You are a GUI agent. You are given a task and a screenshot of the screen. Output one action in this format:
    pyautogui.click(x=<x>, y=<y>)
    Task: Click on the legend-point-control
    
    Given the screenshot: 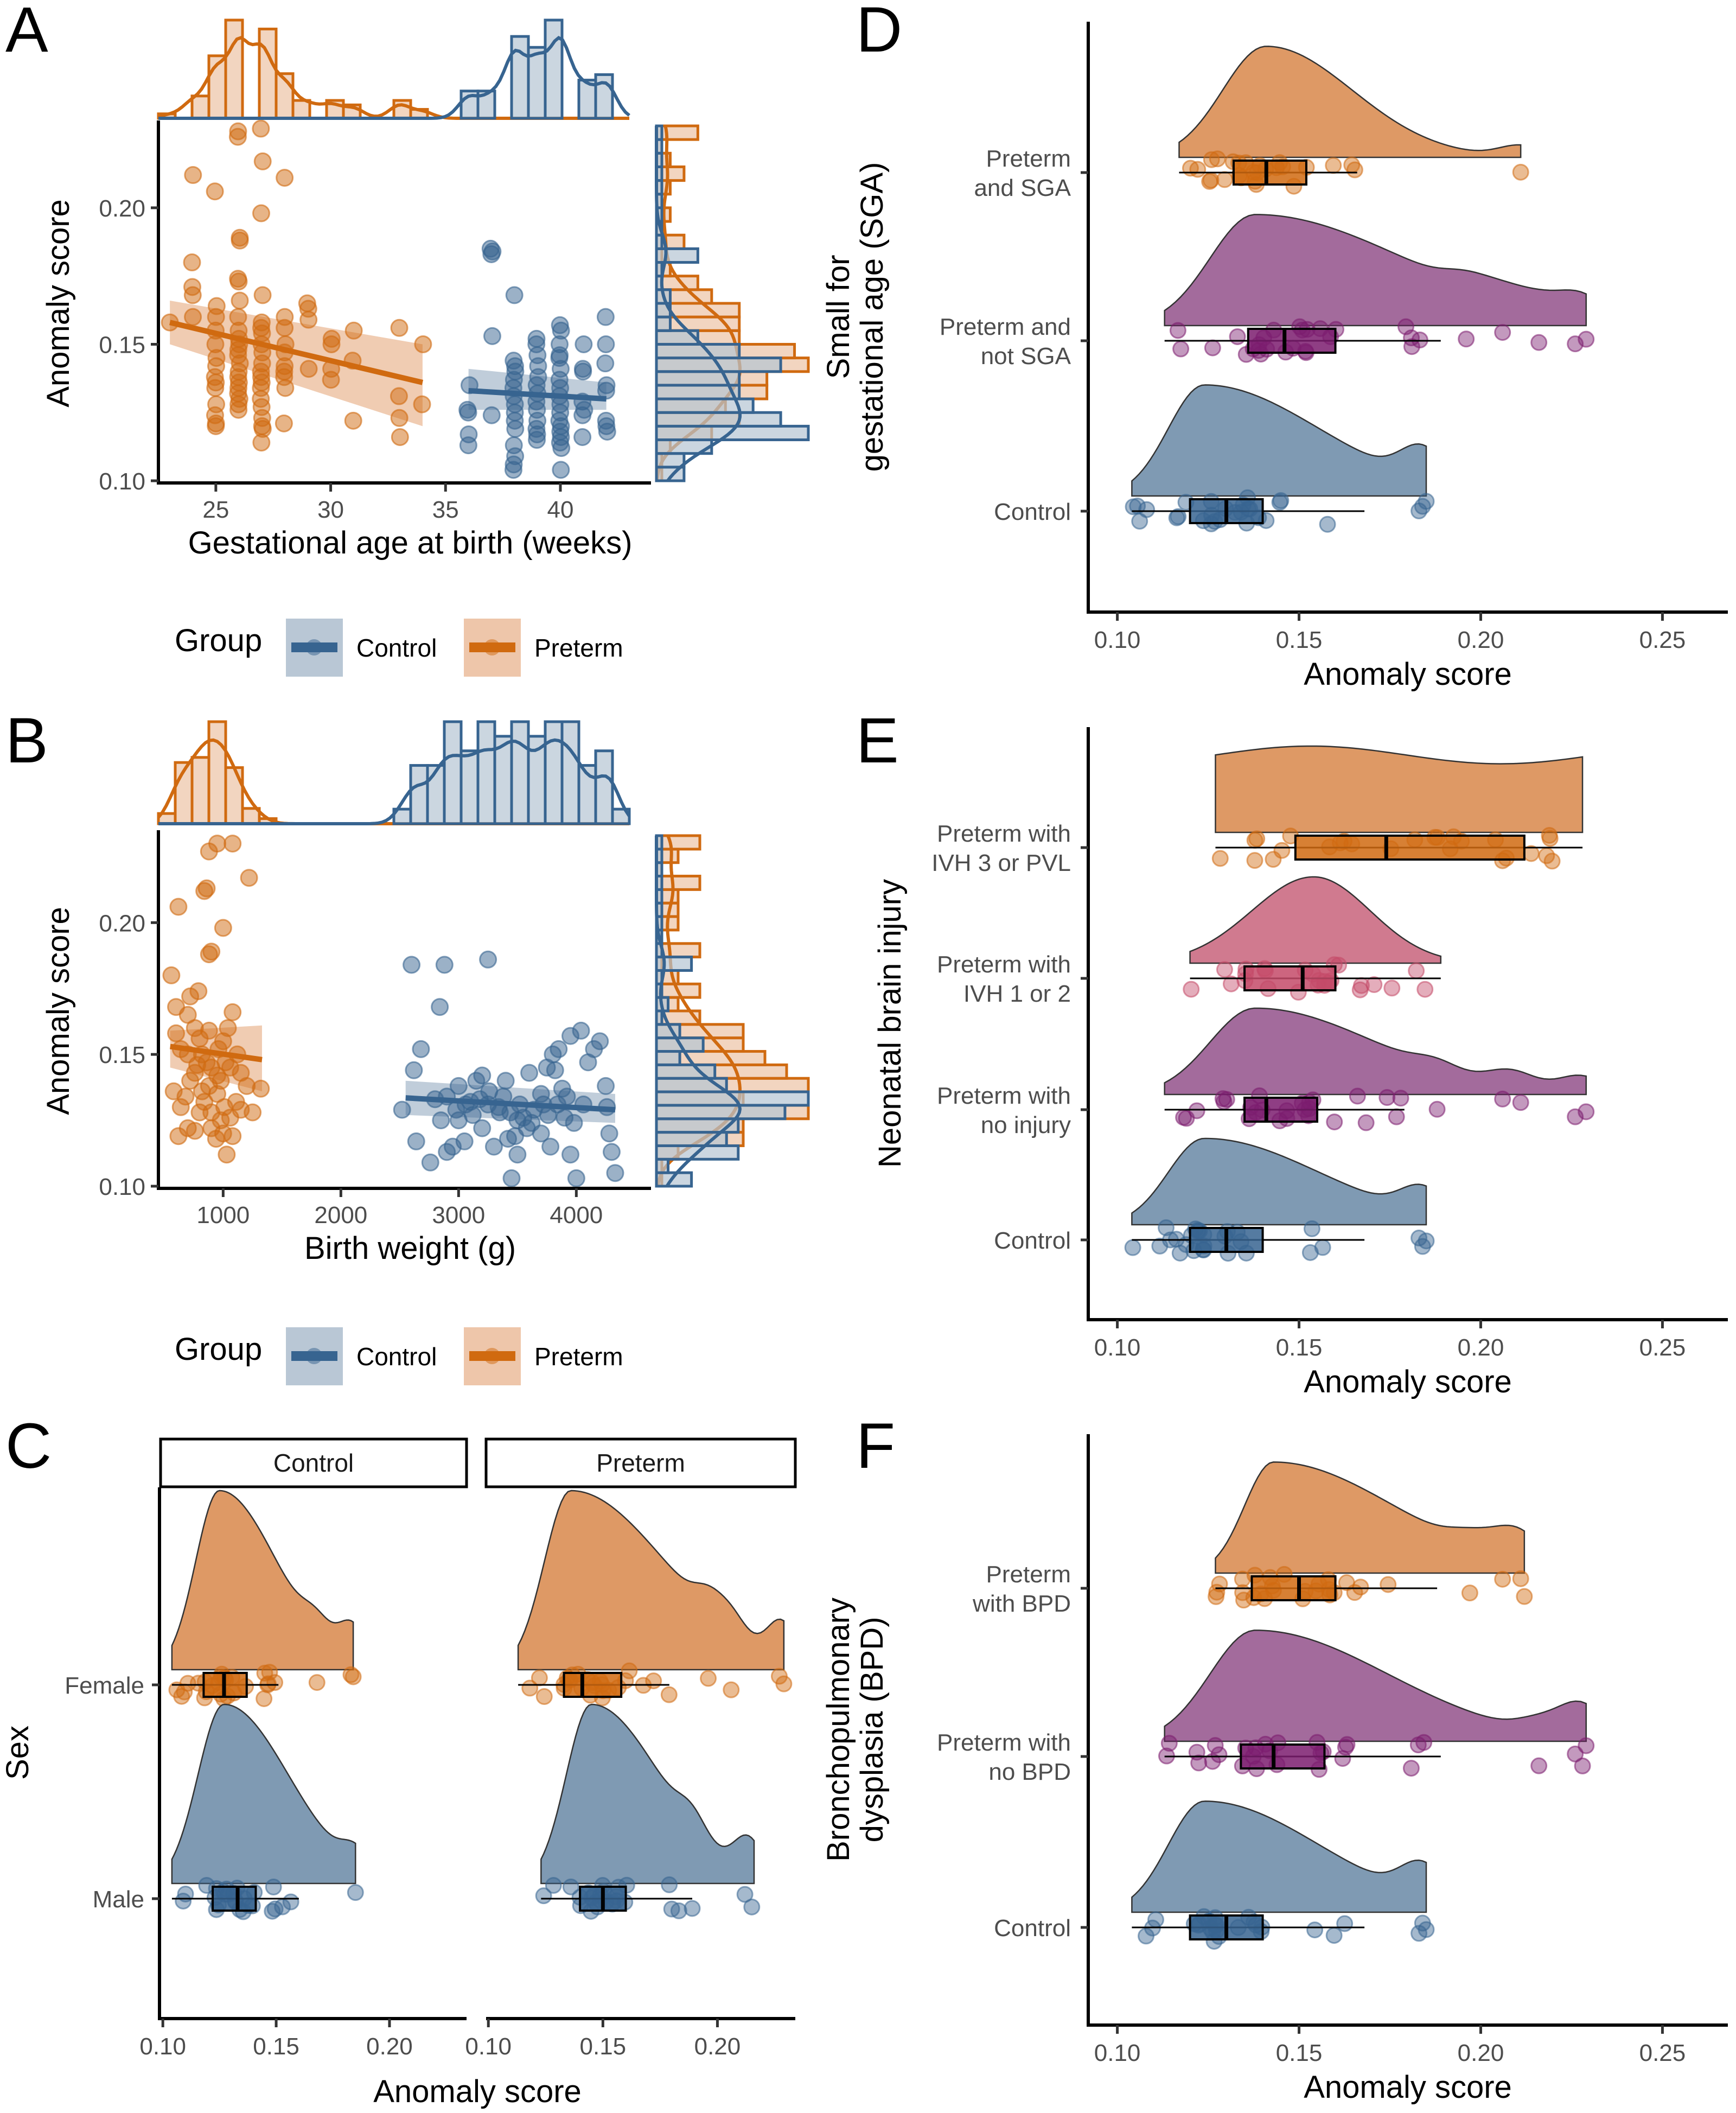 What is the action you would take?
    pyautogui.click(x=314, y=1356)
    